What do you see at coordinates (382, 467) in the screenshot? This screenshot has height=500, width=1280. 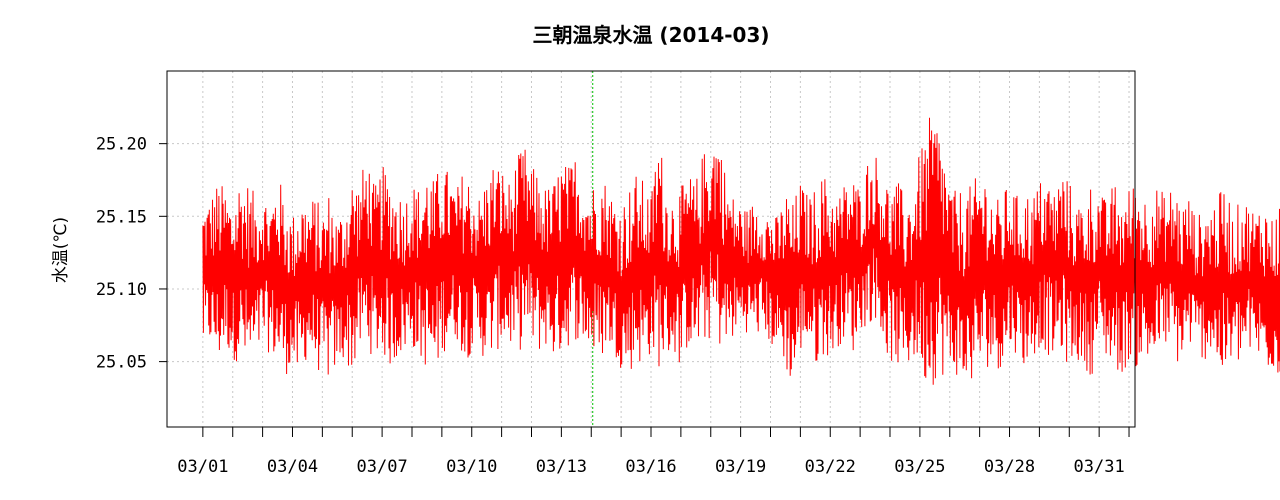 I see `x-tick-label: 03/07` at bounding box center [382, 467].